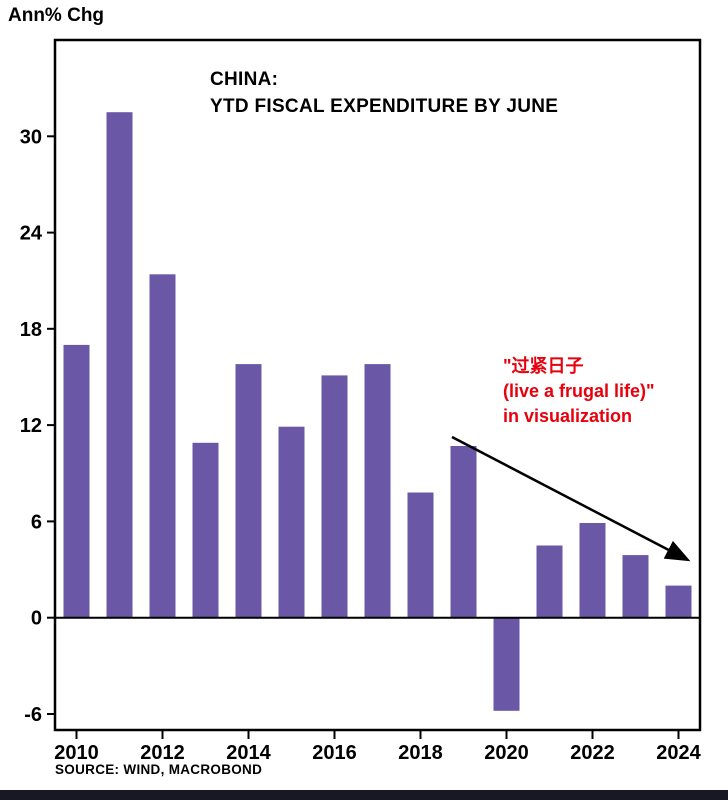  Describe the element at coordinates (377, 491) in the screenshot. I see `bar-2017` at that location.